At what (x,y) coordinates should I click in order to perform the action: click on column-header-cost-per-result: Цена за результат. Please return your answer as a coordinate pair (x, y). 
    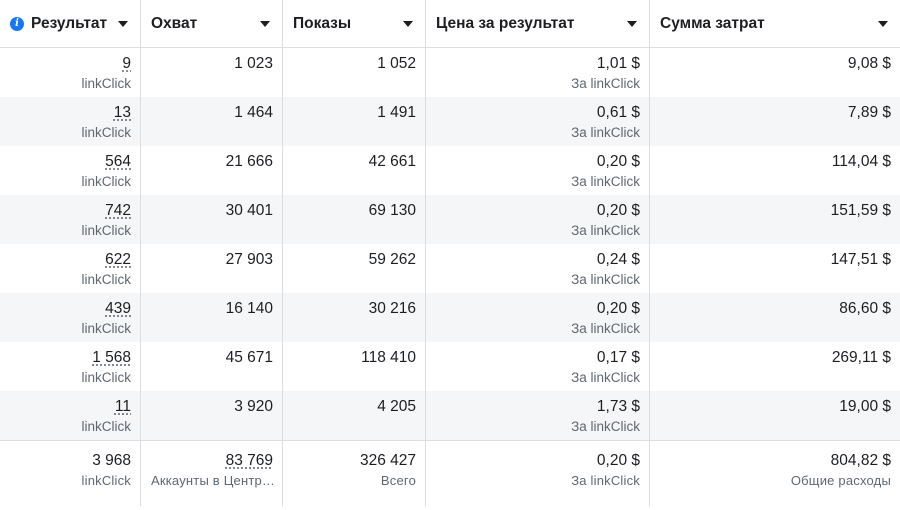
    Looking at the image, I should click on (538, 23).